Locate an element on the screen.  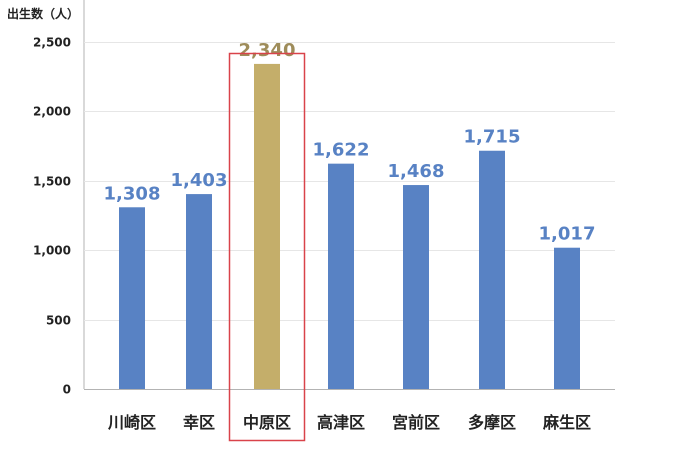
data-label: 1,715 is located at coordinates (492, 137).